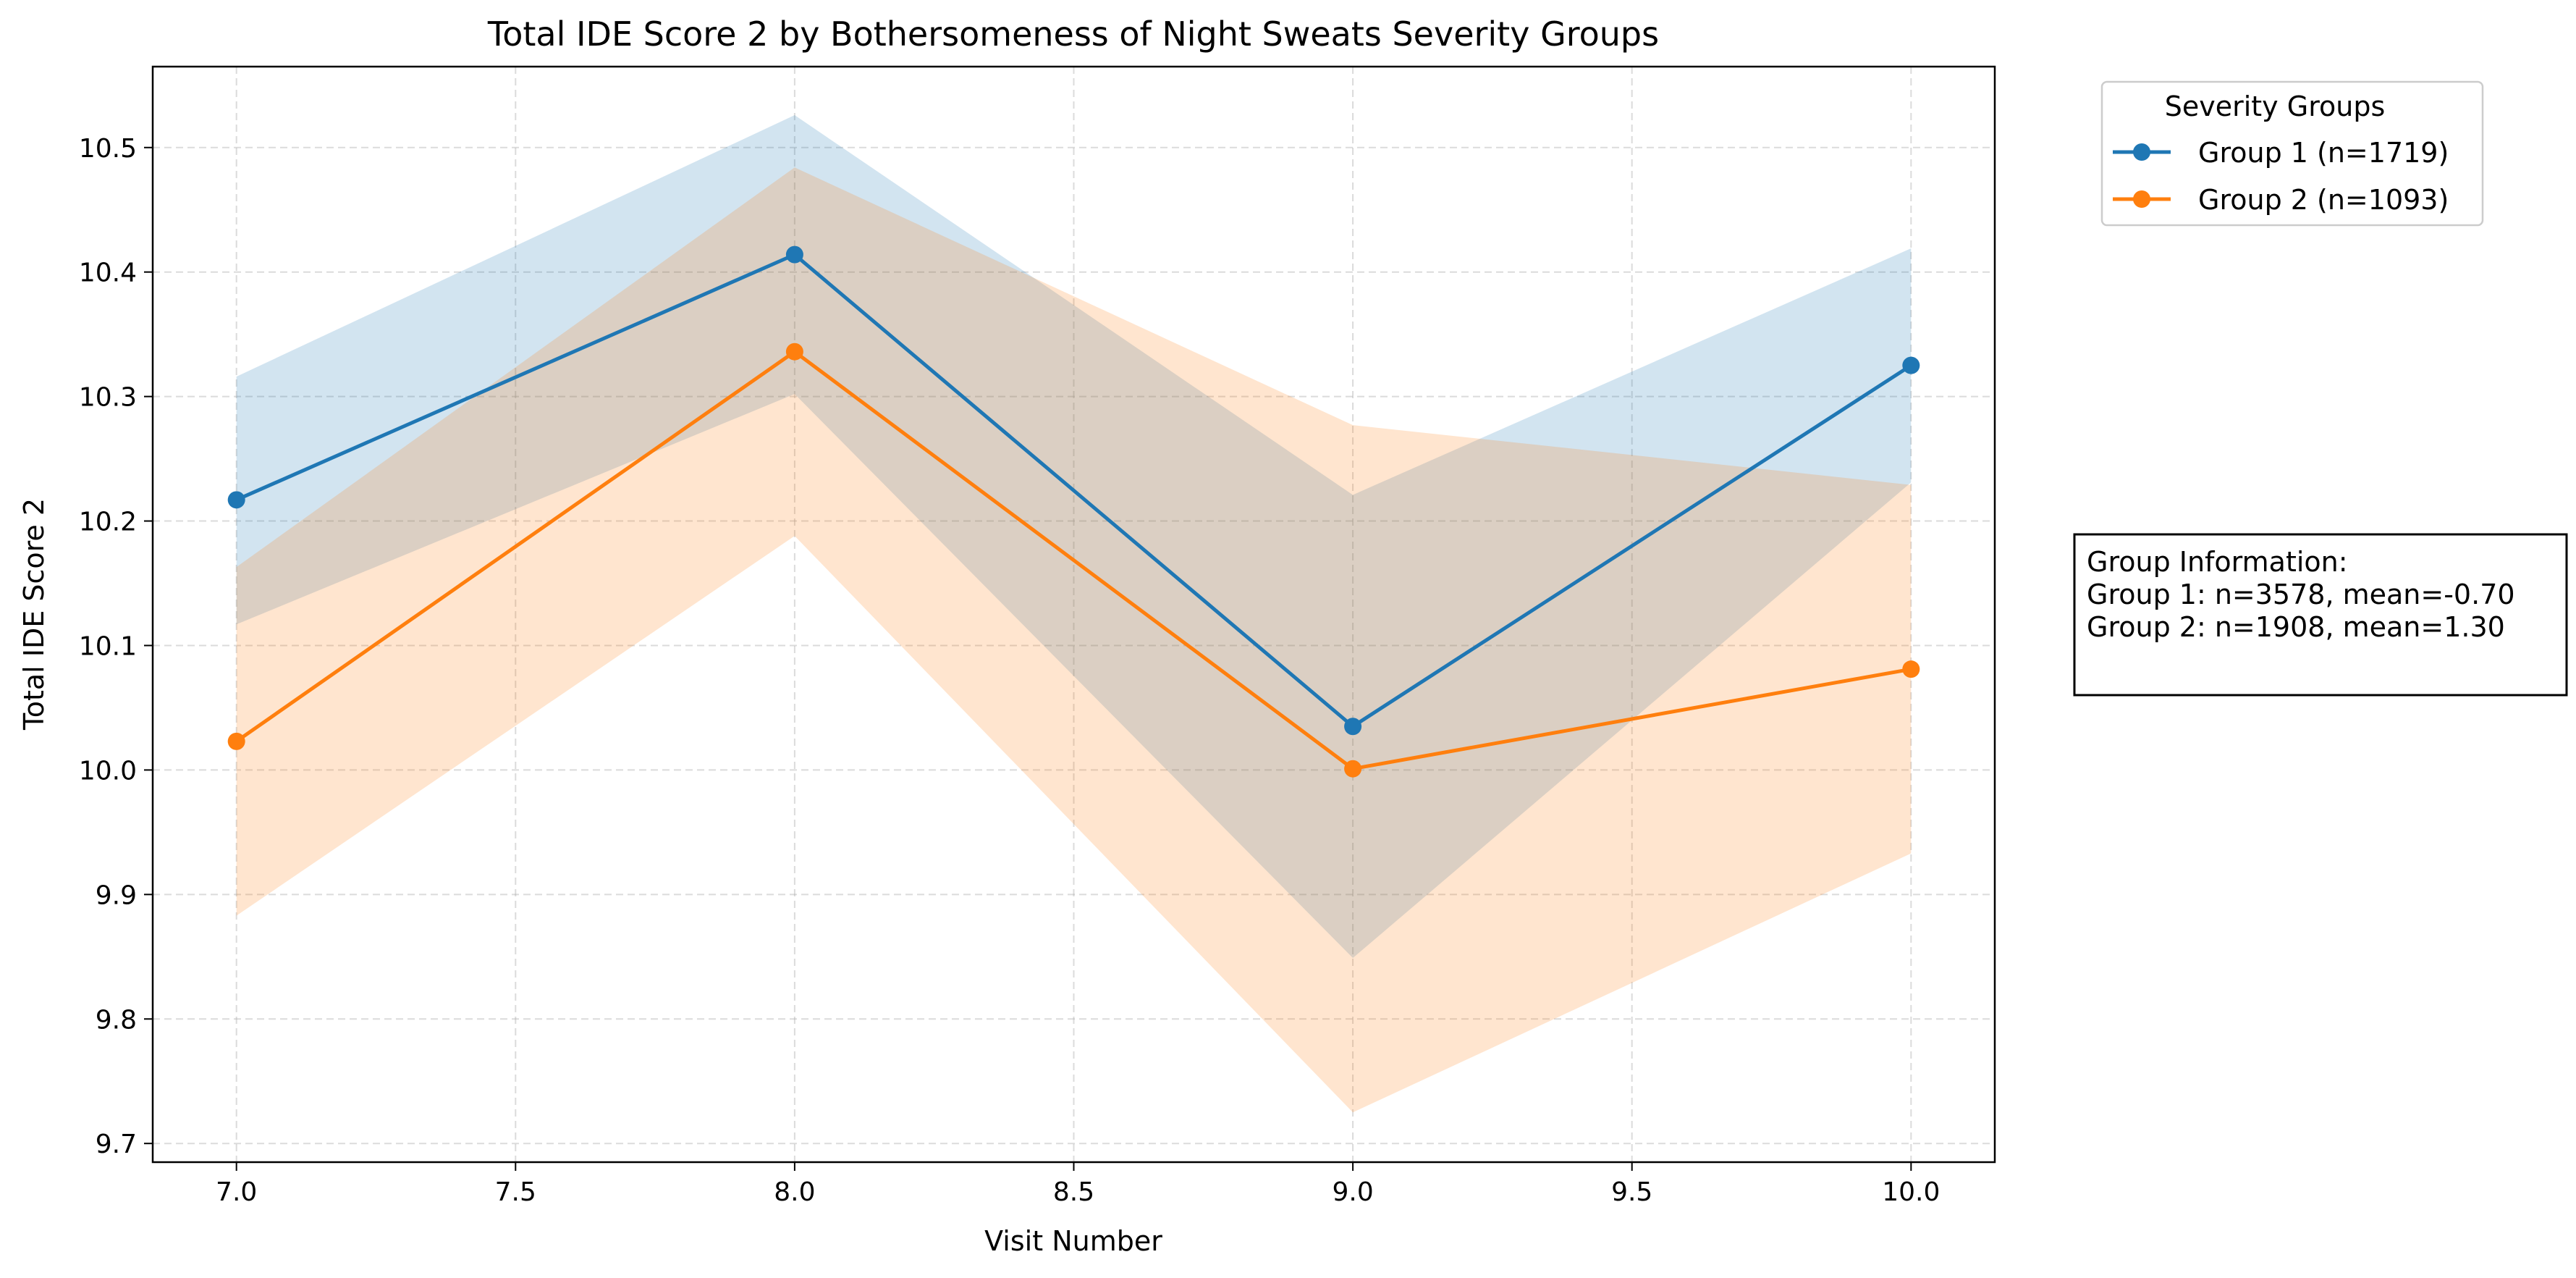 This screenshot has width=2576, height=1278. I want to click on x-tick-label: 9.0, so click(1352, 1192).